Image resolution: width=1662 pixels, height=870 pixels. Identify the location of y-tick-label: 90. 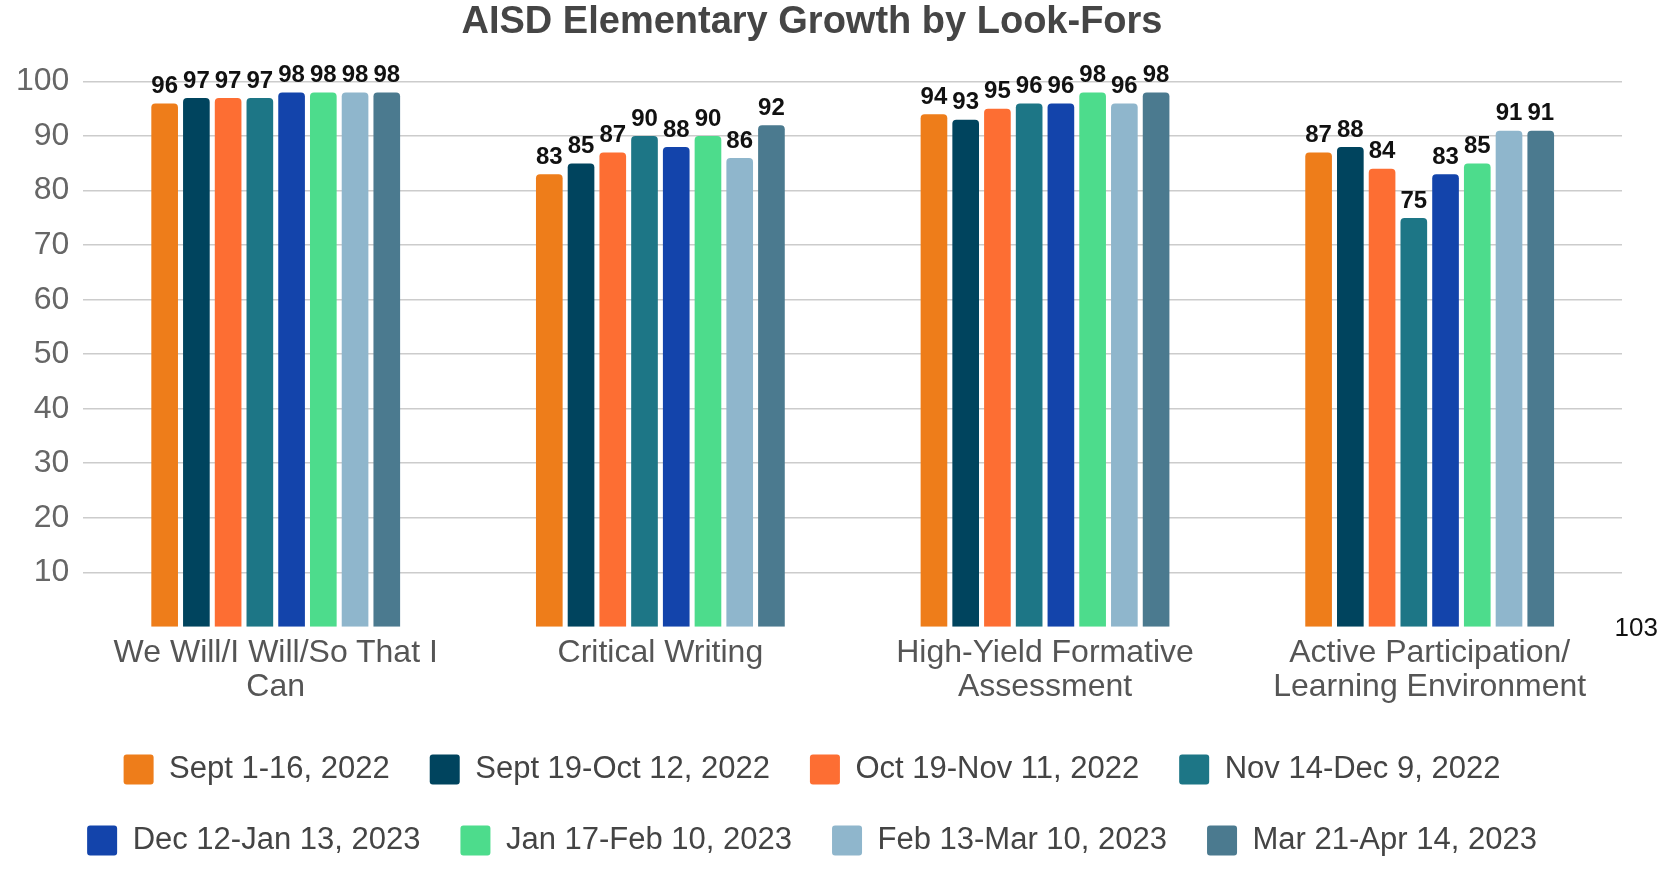
(51, 133).